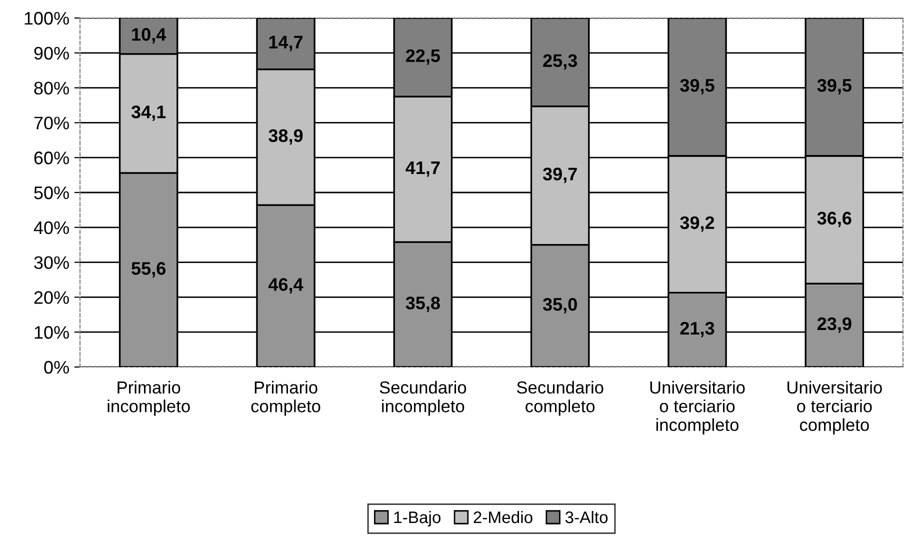 The width and height of the screenshot is (906, 546). I want to click on data-label: 22,5, so click(423, 57).